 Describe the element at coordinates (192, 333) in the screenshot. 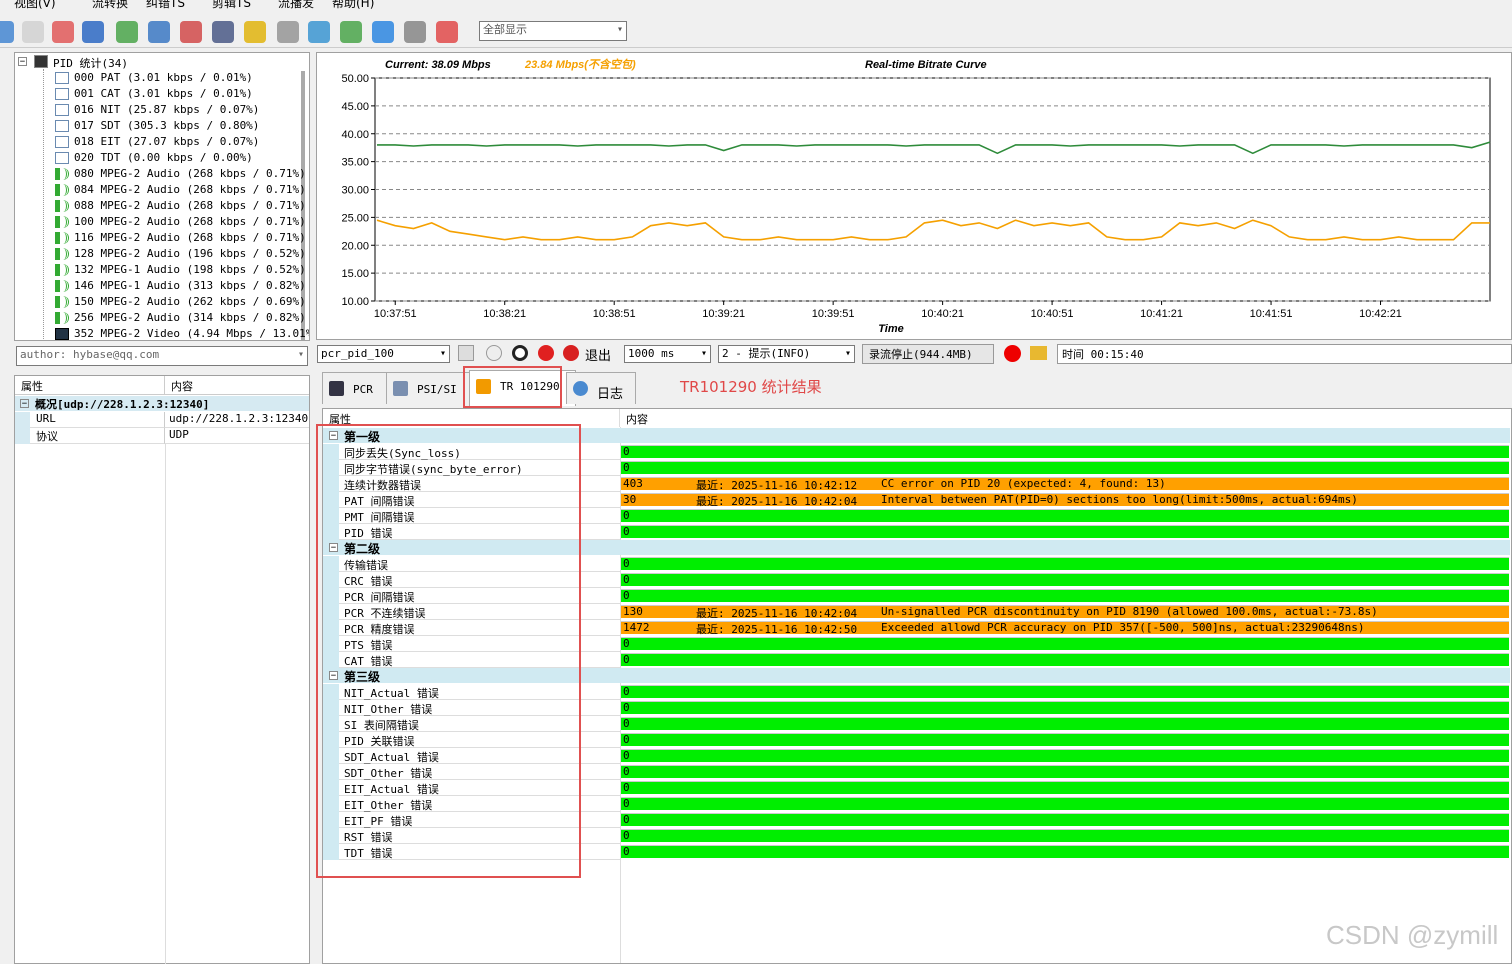

I see `tree-item: 352 MPEG-2 Video (4.94 Mbps / 13.01%)` at that location.